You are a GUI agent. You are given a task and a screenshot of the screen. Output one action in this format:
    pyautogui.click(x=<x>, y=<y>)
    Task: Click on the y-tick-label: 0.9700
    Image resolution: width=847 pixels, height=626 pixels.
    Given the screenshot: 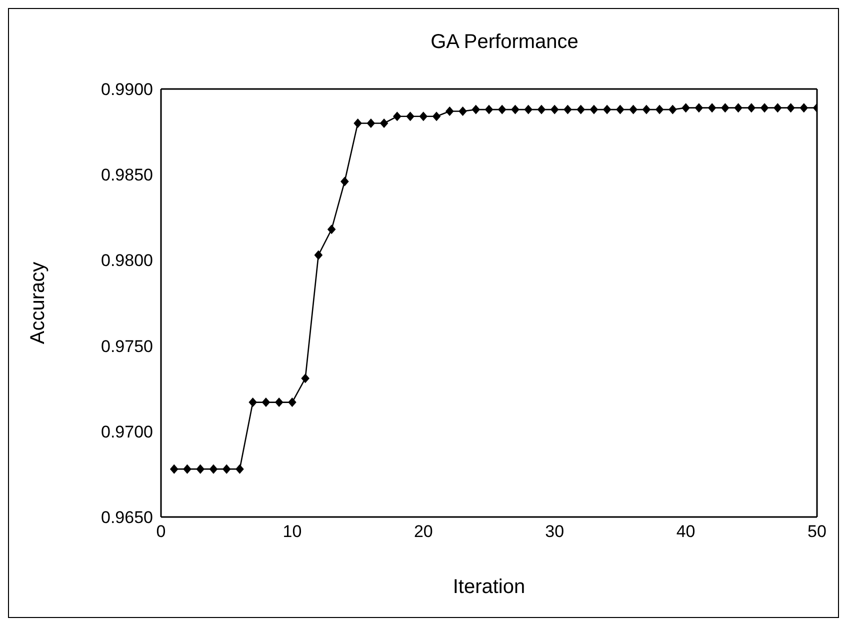 What is the action you would take?
    pyautogui.click(x=127, y=432)
    